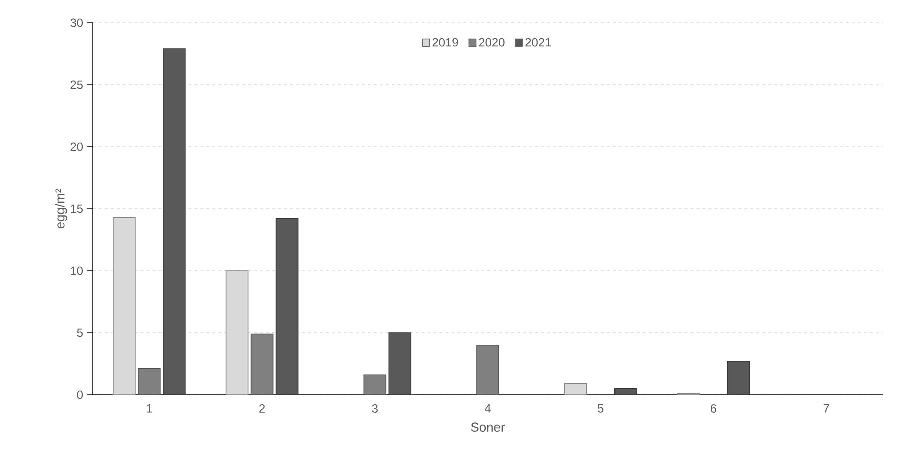  Describe the element at coordinates (539, 42) in the screenshot. I see `legend-label: 2021` at that location.